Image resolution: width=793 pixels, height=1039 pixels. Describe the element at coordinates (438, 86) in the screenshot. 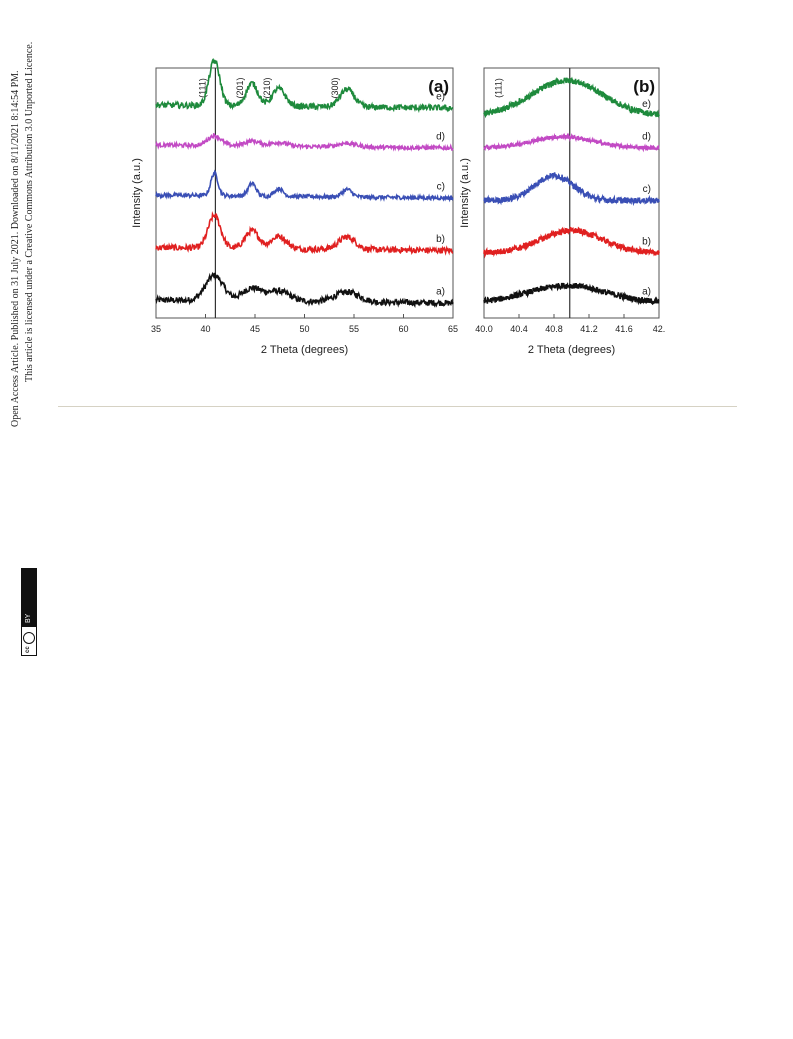

I see `panel-label: (a)` at that location.